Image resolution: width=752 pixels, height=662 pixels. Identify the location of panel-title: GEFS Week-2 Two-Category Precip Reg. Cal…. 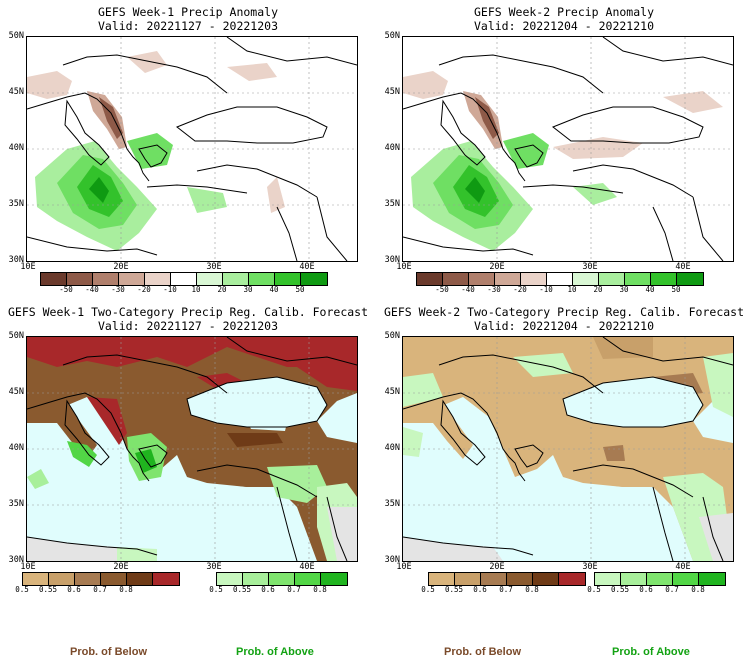
(564, 312).